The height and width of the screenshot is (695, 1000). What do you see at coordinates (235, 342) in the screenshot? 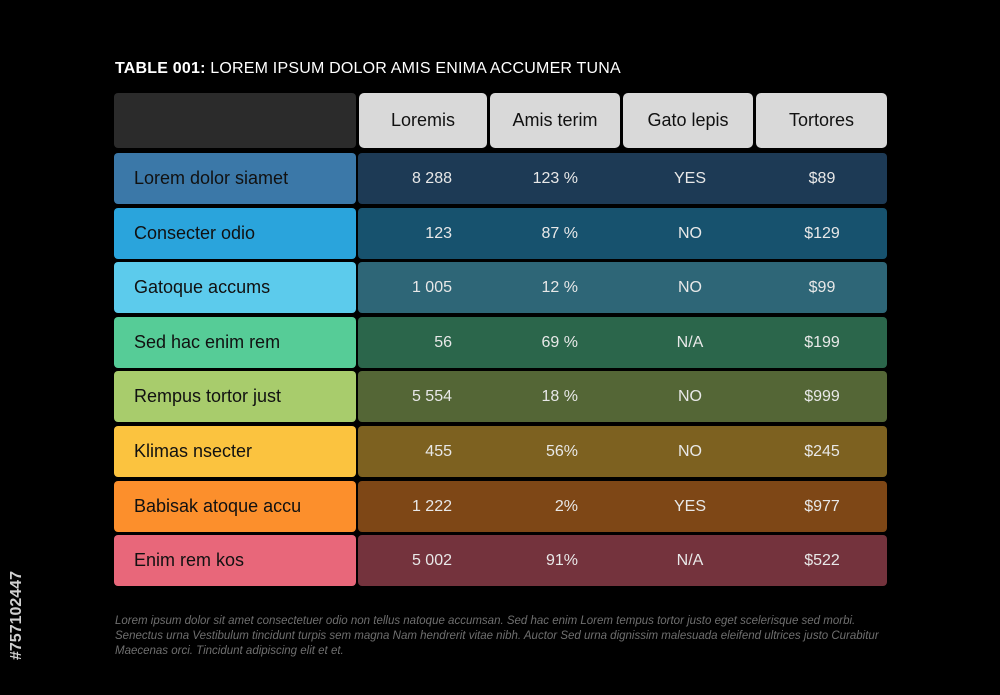
I see `row-label: Sed hac enim rem` at bounding box center [235, 342].